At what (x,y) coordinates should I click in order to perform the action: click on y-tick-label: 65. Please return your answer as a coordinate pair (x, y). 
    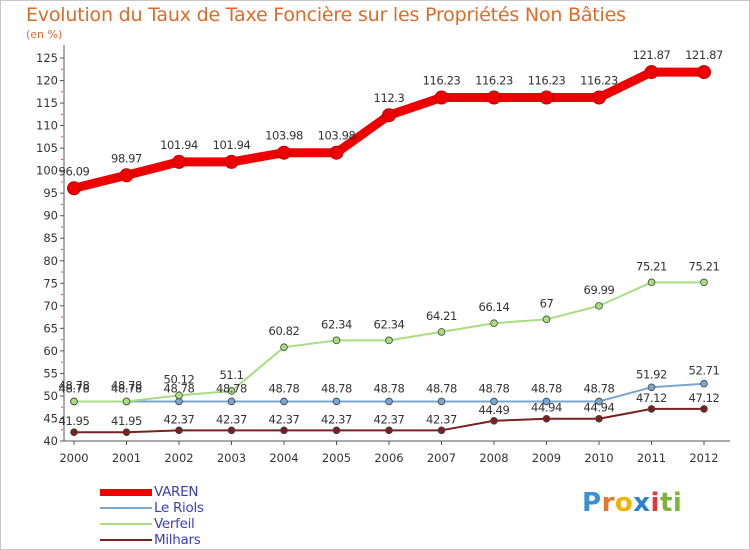
    Looking at the image, I should click on (50, 328).